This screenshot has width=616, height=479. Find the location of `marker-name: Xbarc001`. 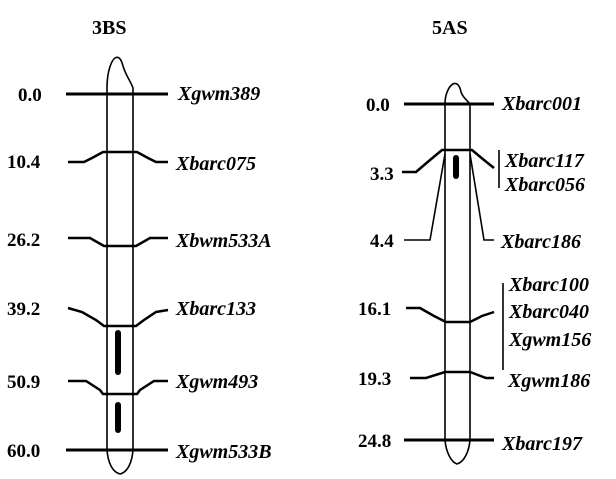

marker-name: Xbarc001 is located at coordinates (541, 104).